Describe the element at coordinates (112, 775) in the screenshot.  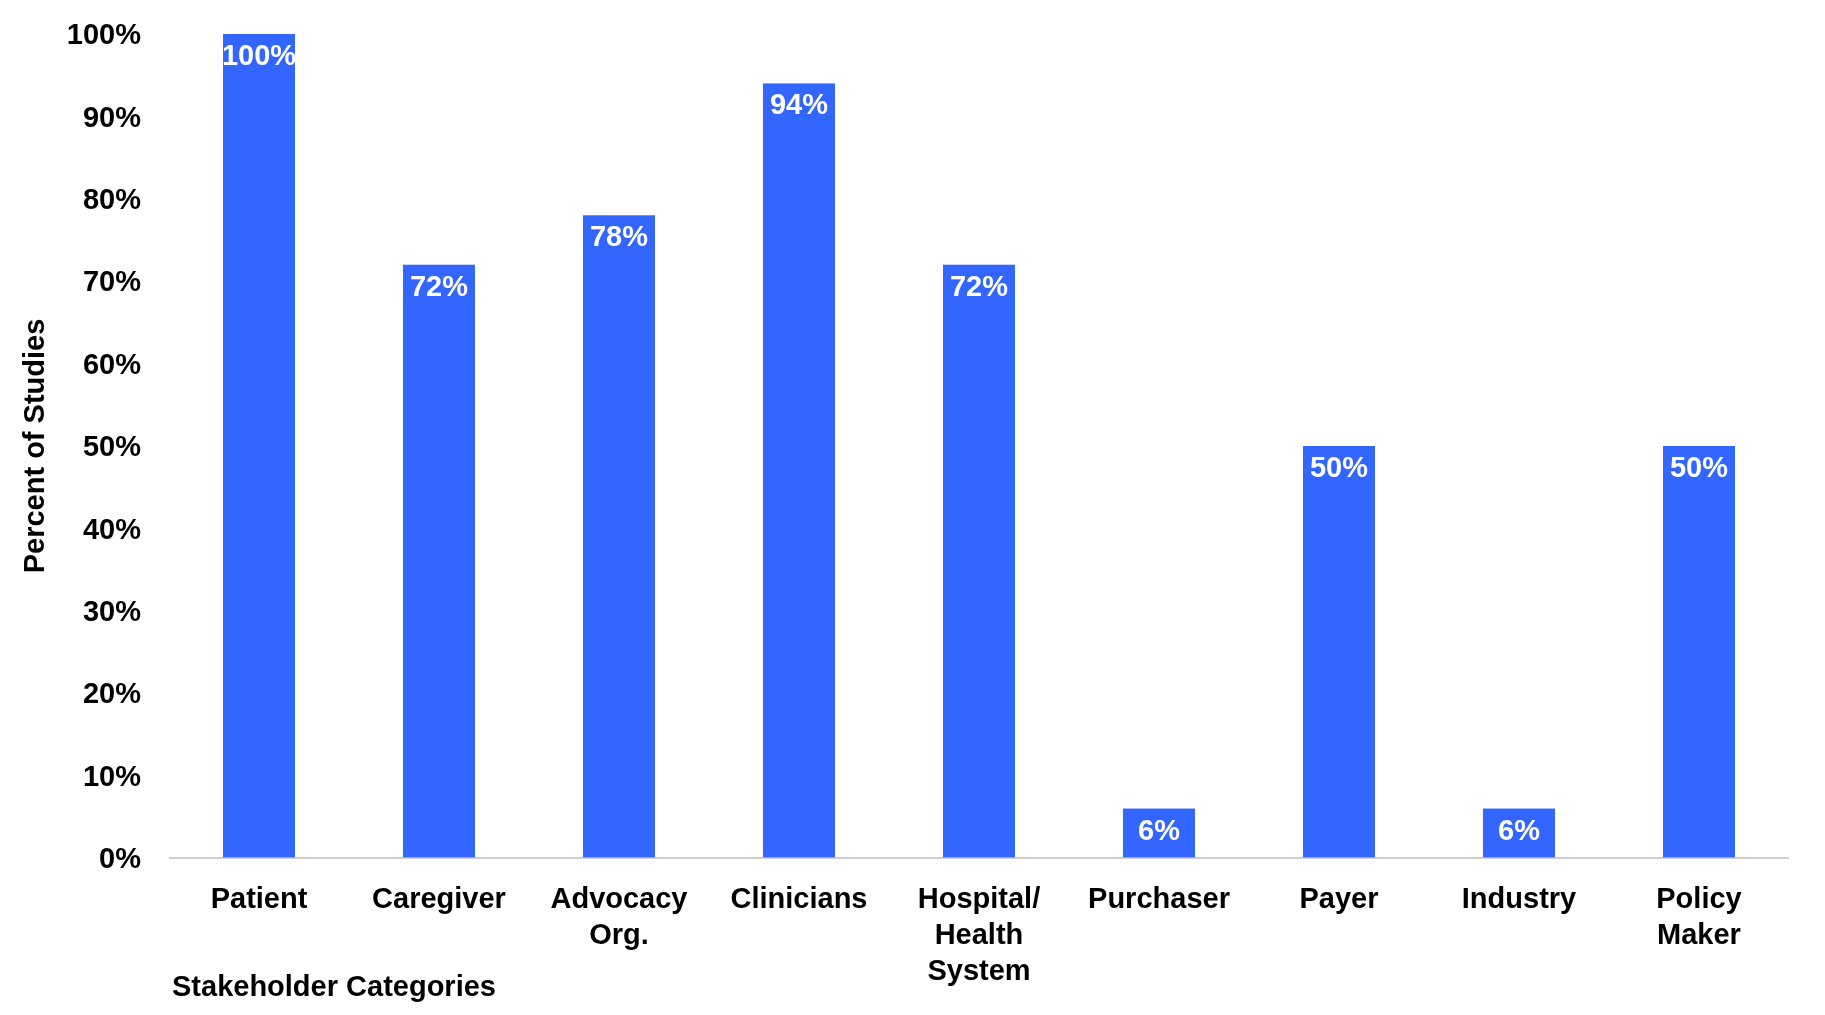
I see `y-tick-label: 10%` at that location.